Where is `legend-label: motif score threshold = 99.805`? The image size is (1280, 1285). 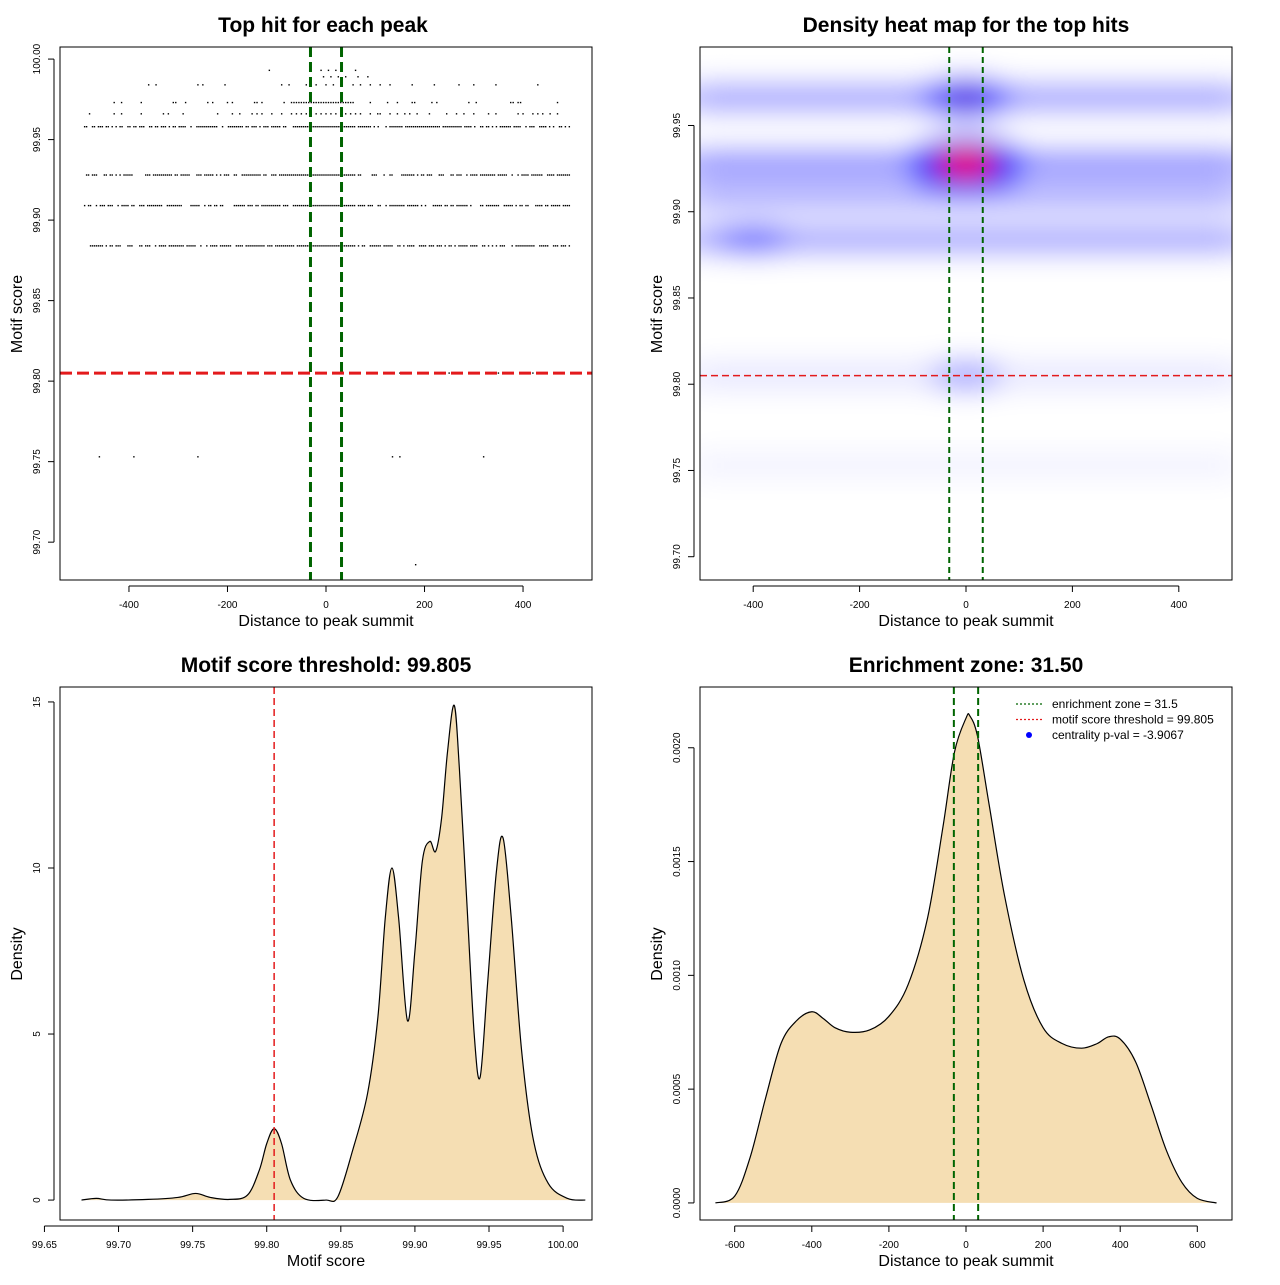
legend-label: motif score threshold = 99.805 is located at coordinates (1133, 720).